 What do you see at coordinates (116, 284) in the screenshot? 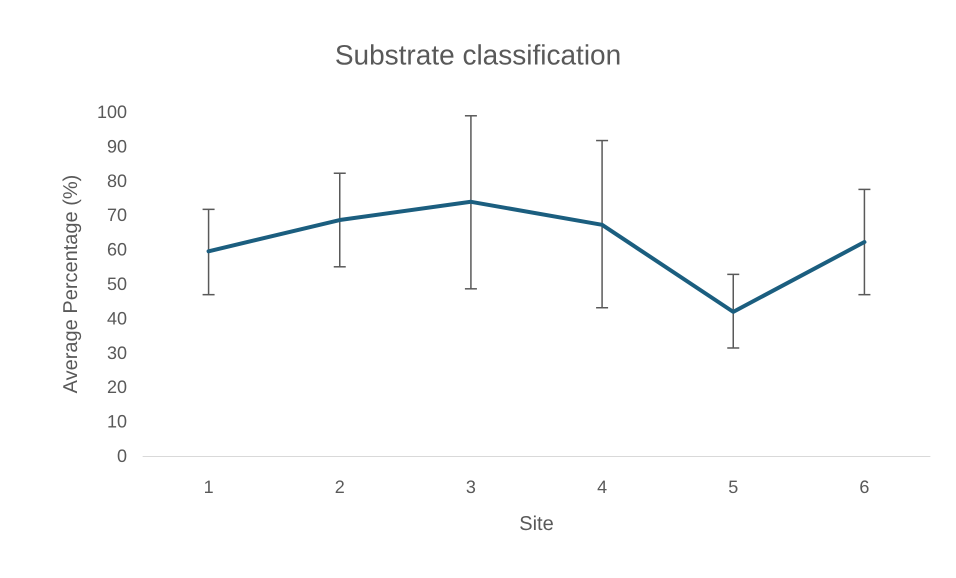
I see `y-tick-label: 50` at bounding box center [116, 284].